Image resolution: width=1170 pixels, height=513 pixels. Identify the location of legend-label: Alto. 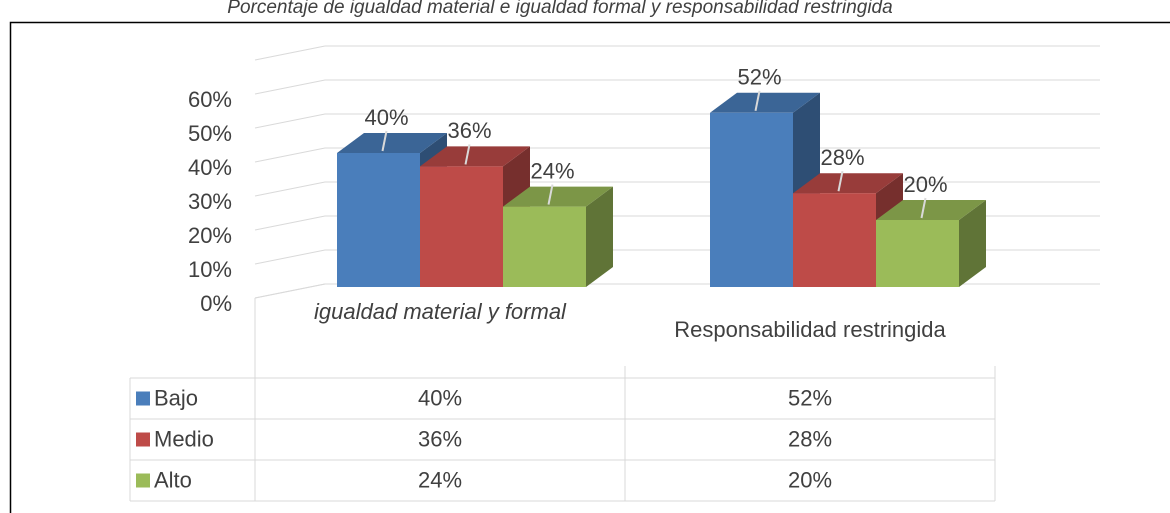
(173, 479).